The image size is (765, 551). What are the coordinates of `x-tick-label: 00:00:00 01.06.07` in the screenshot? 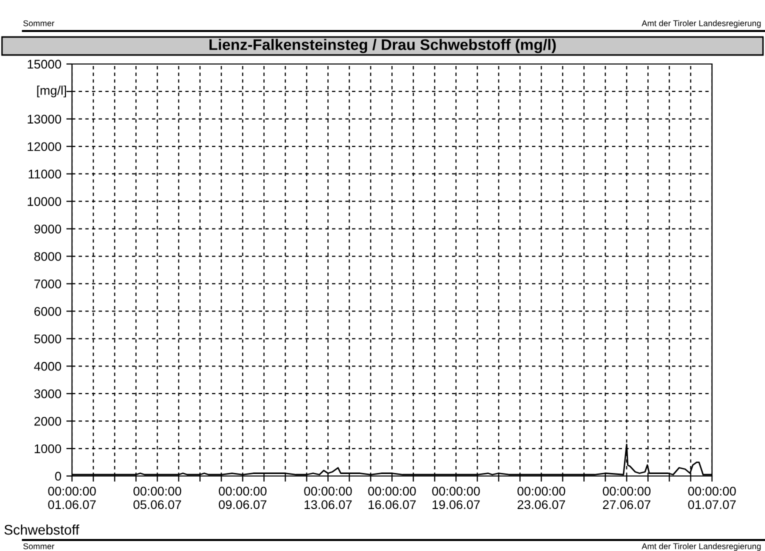 It's located at (72, 498).